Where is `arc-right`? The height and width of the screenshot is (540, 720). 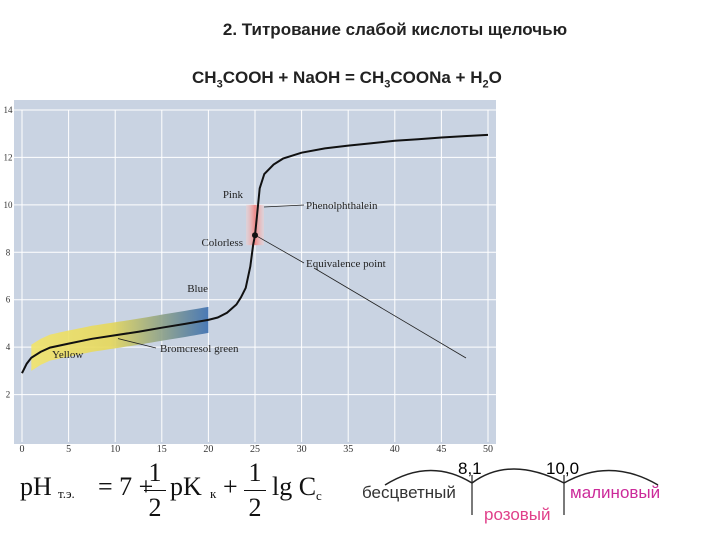 arc-right is located at coordinates (611, 477).